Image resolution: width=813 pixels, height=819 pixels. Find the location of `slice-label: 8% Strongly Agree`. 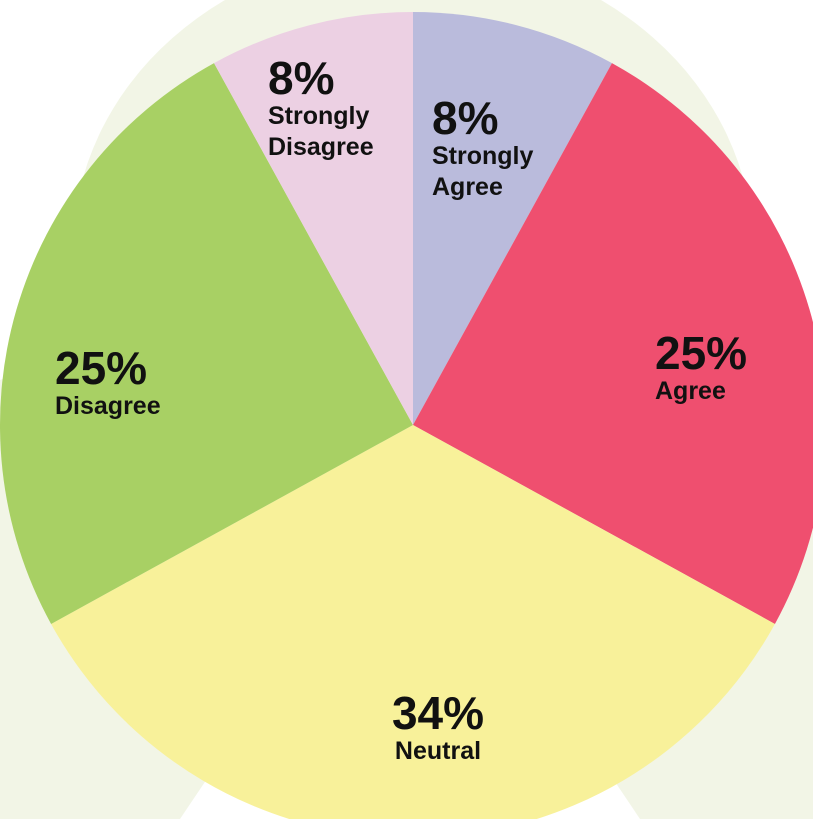

slice-label: 8% Strongly Agree is located at coordinates (512, 149).